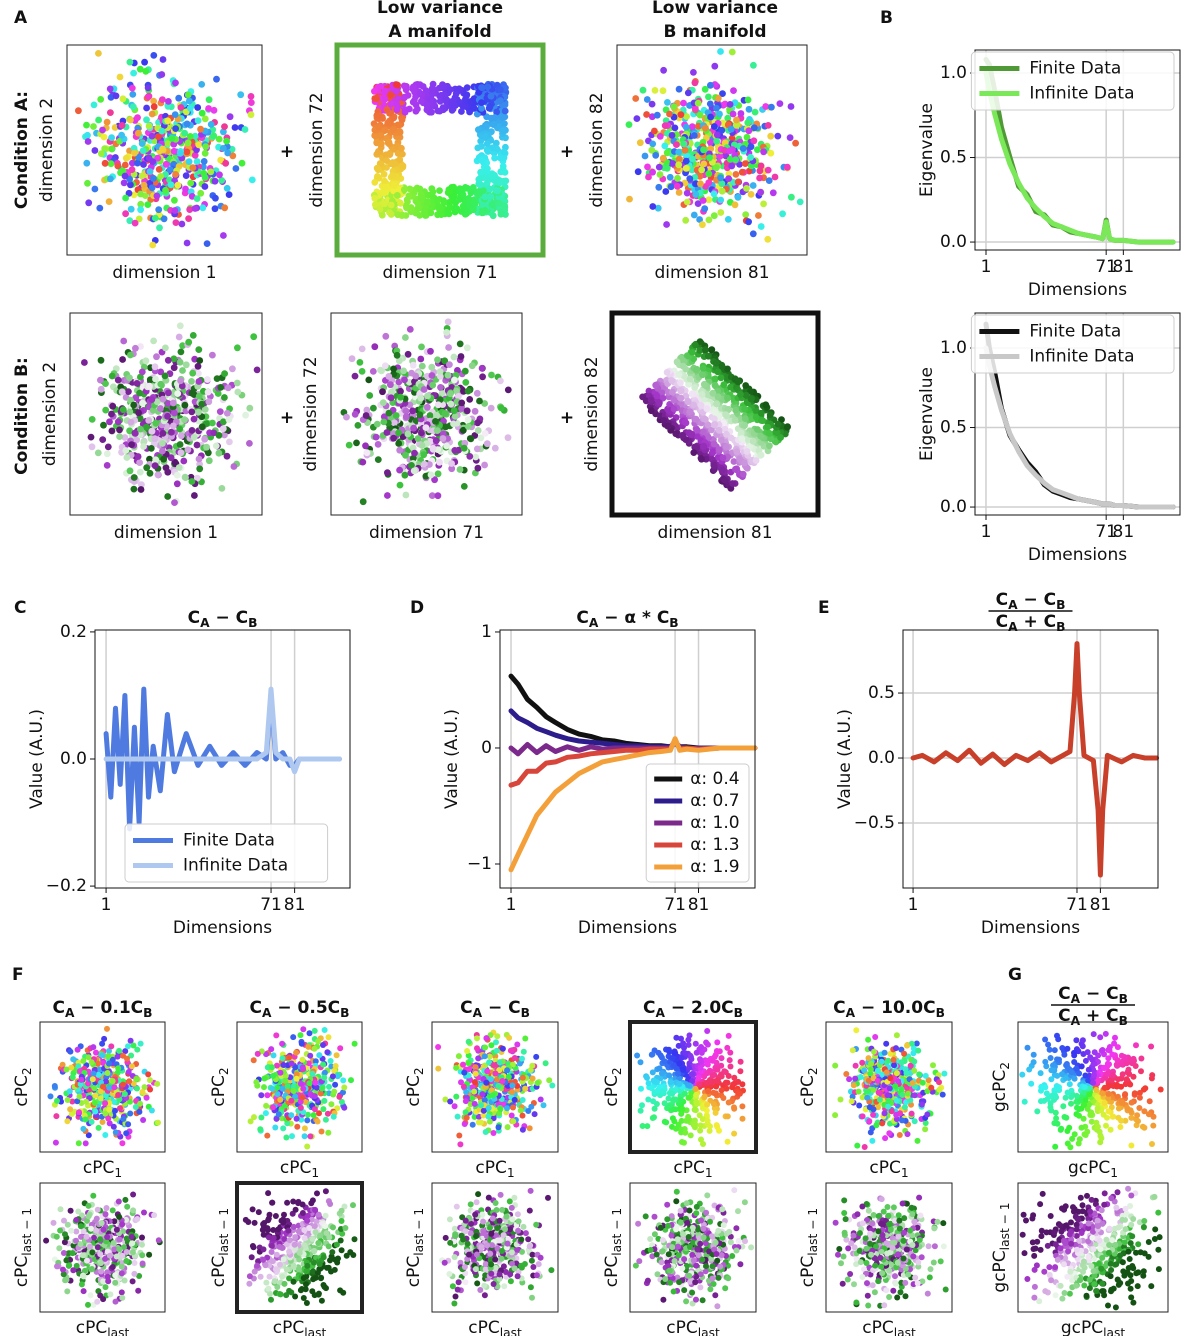 This screenshot has width=1192, height=1336. Describe the element at coordinates (118, 1173) in the screenshot. I see `x-axis-label-part: 1` at that location.